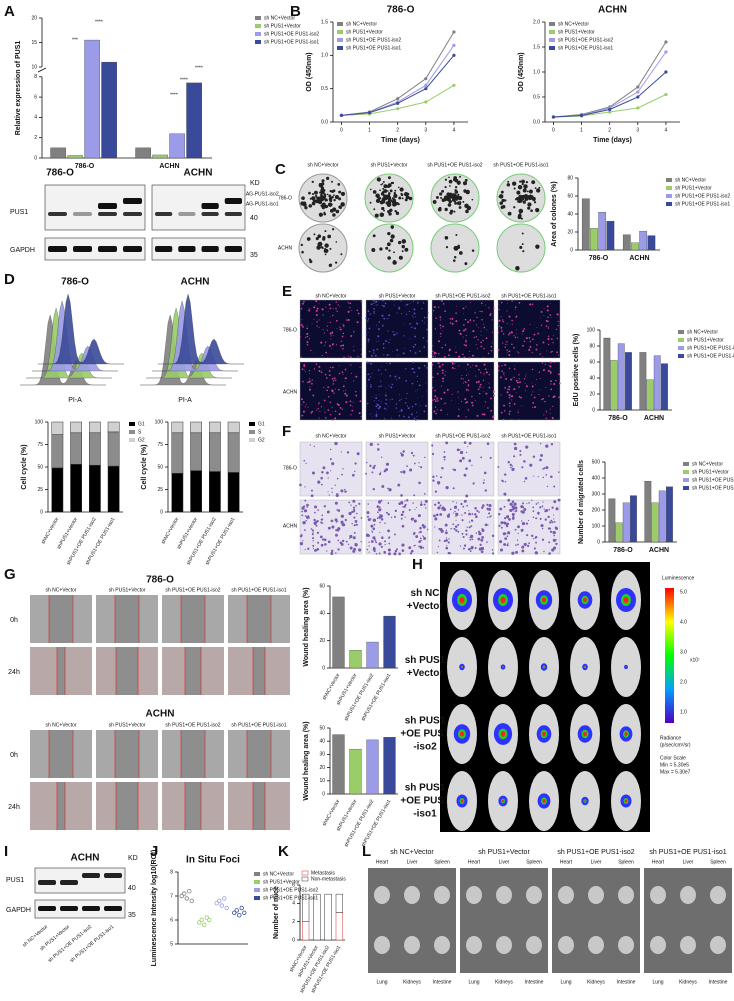 This screenshot has height=1001, width=734. What do you see at coordinates (585, 600) in the screenshot?
I see `signal` at bounding box center [585, 600].